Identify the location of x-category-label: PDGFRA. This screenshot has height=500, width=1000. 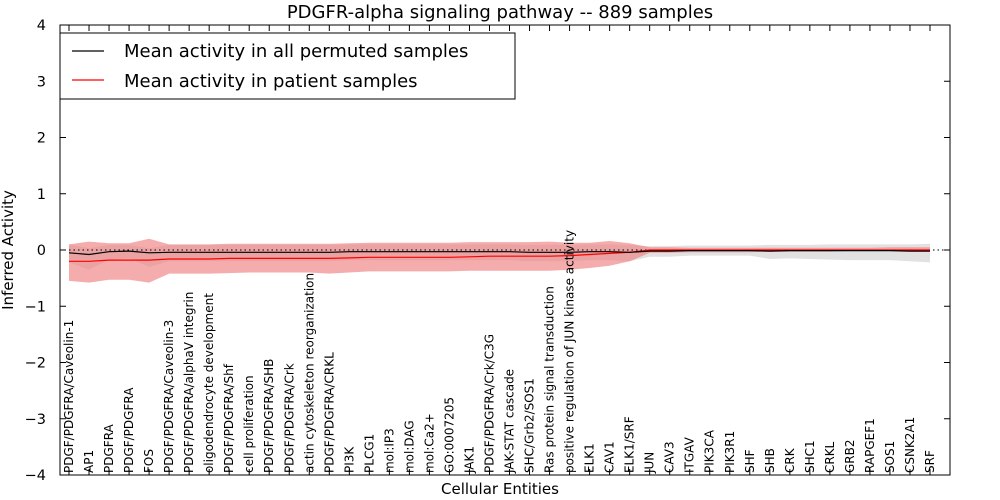
(109, 448).